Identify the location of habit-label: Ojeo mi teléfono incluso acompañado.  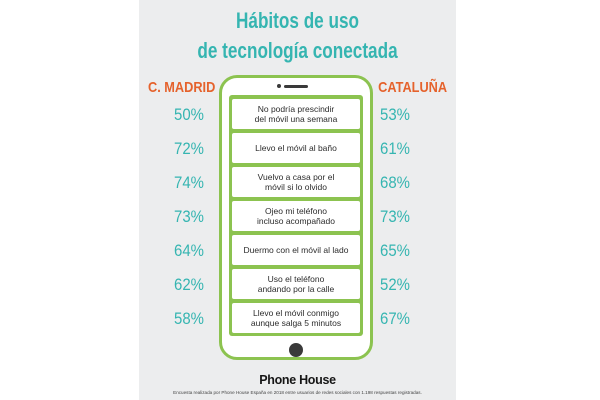
(296, 216).